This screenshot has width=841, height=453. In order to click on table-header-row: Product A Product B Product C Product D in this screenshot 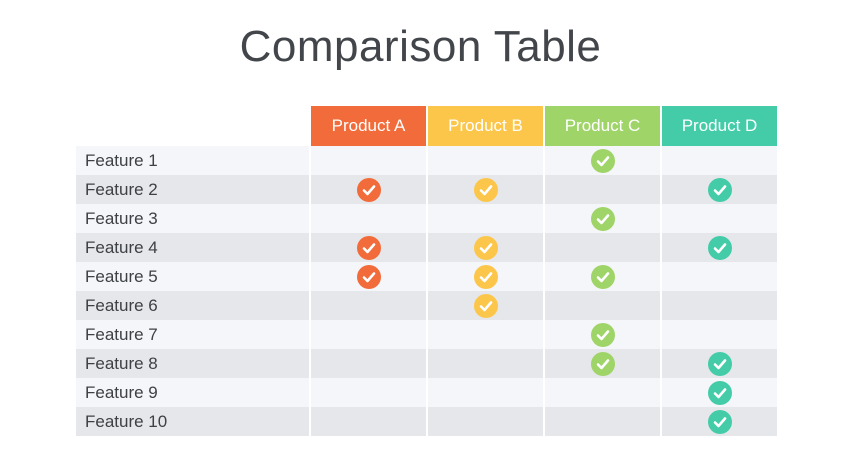, I will do `click(426, 126)`.